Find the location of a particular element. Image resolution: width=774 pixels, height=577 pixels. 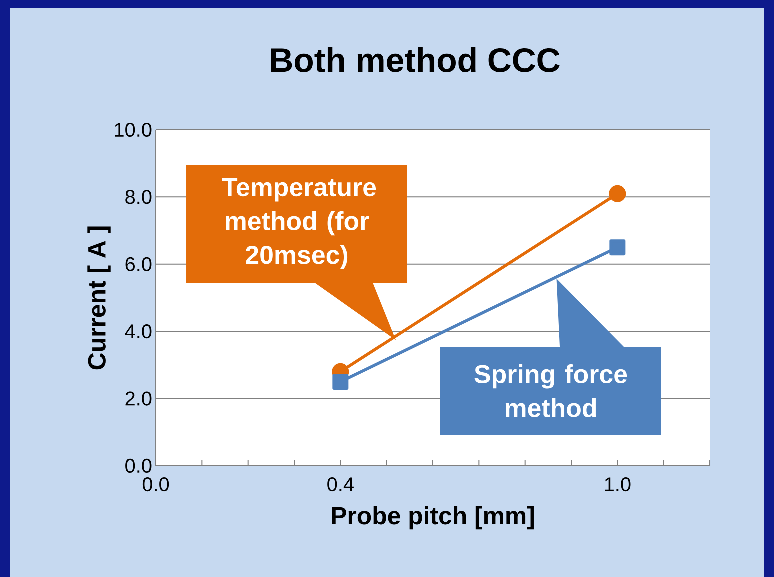

x-tick-label: 0.4 is located at coordinates (341, 485).